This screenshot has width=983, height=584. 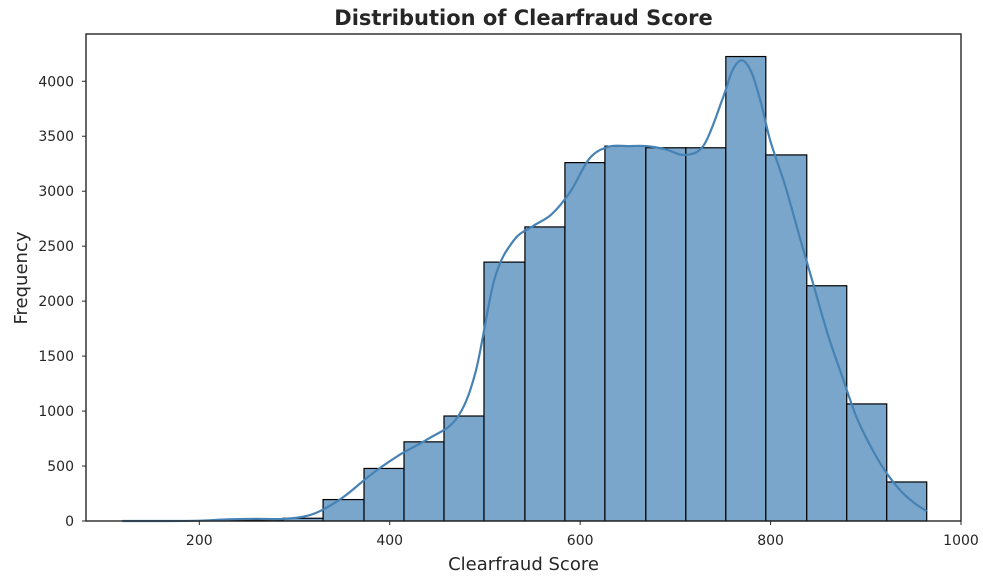 What do you see at coordinates (523, 564) in the screenshot?
I see `x-axis-label: Clearfraud Score` at bounding box center [523, 564].